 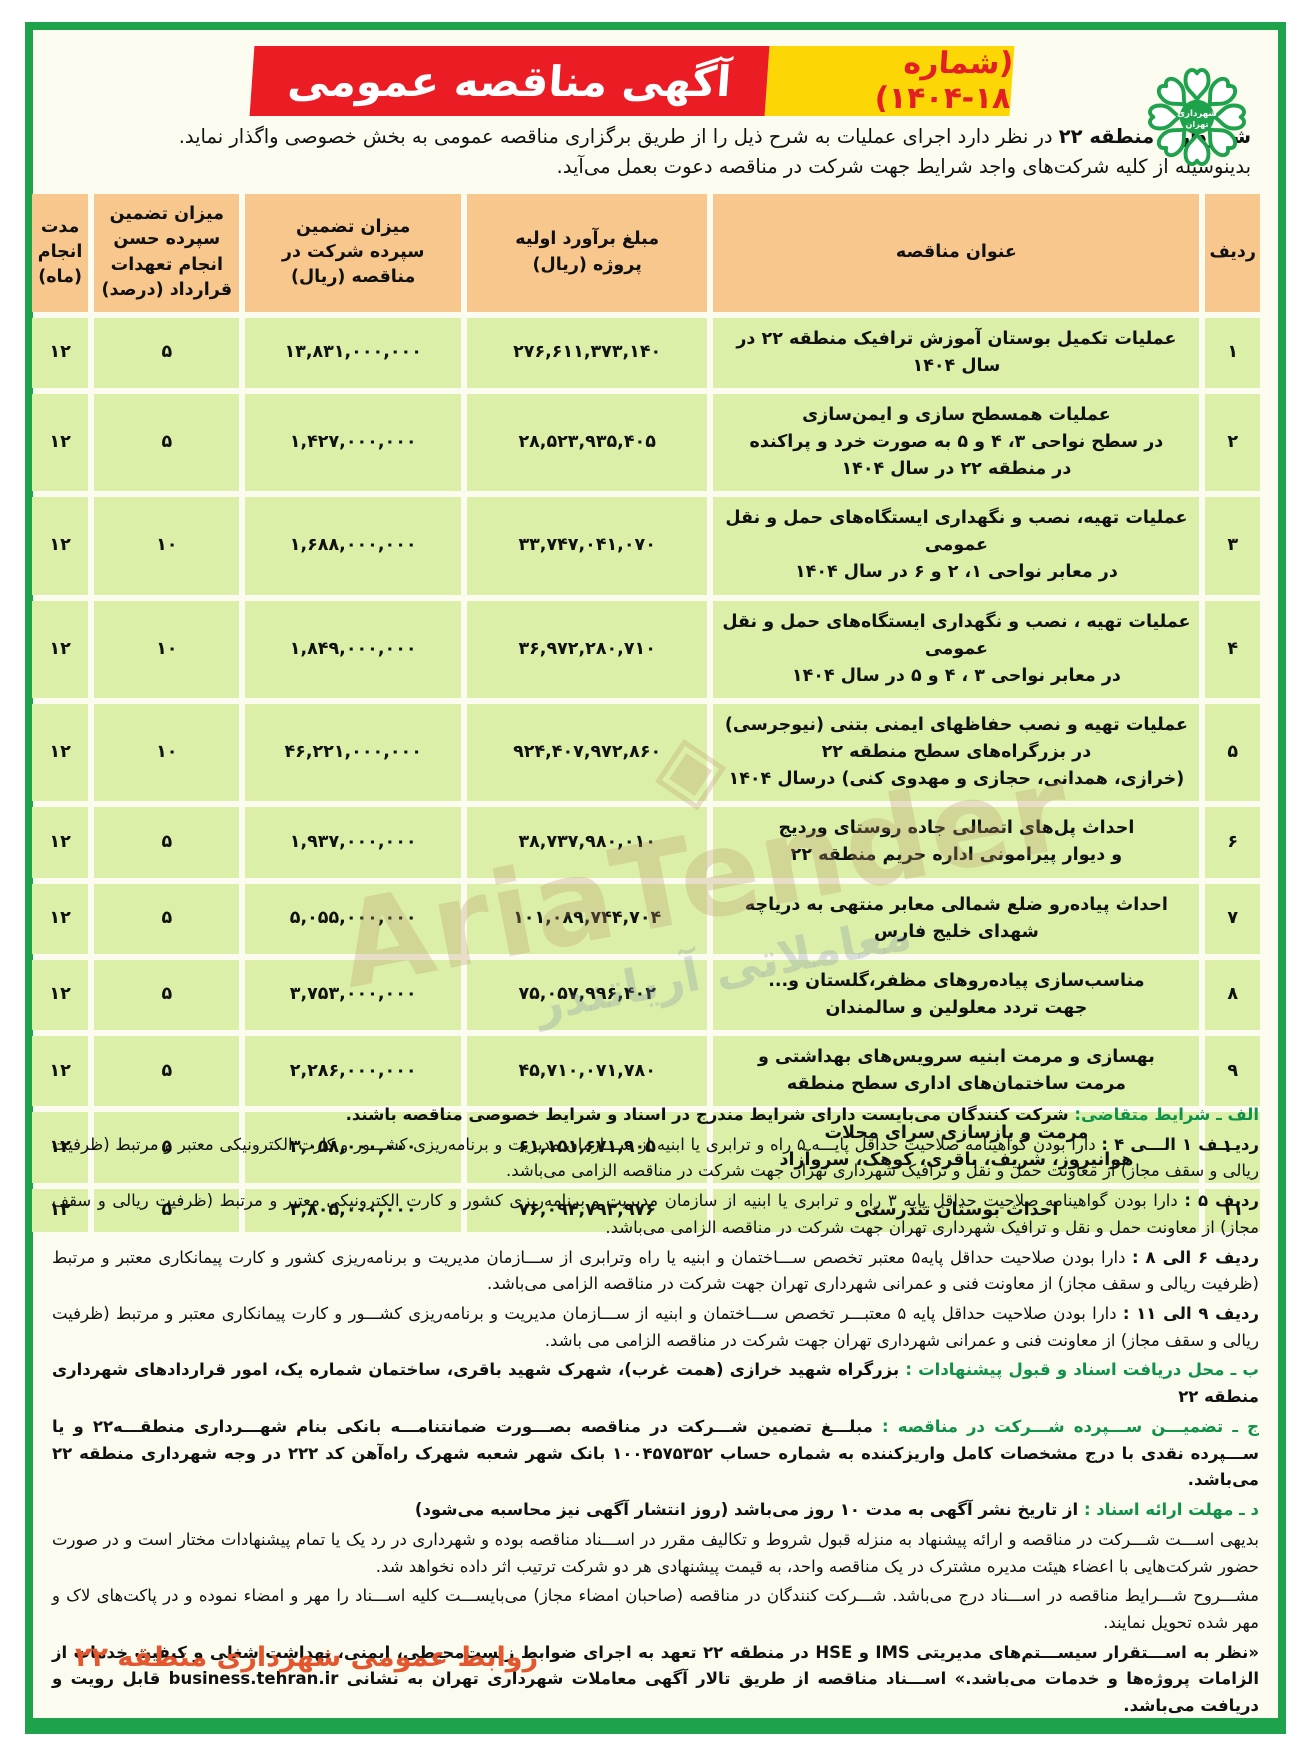 I want to click on cell-deposit: ۱۳,۸۳۱,۰۰۰,۰۰۰, so click(x=353, y=352).